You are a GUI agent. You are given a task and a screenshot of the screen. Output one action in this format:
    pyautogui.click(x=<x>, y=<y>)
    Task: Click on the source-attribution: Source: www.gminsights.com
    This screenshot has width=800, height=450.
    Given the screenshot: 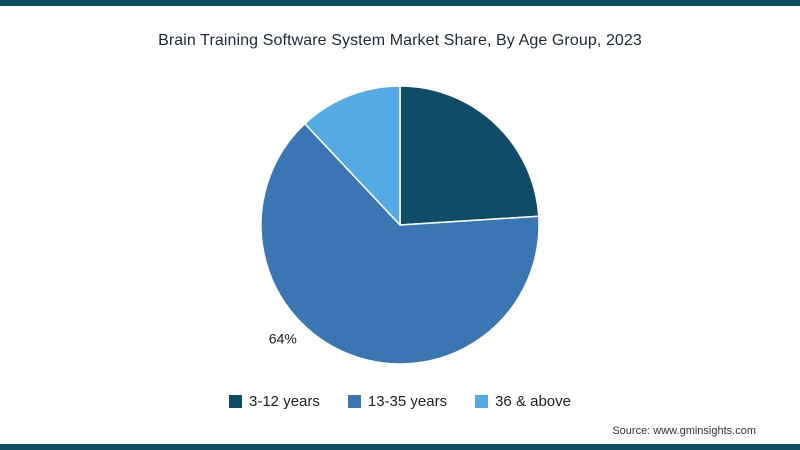 What is the action you would take?
    pyautogui.click(x=684, y=431)
    